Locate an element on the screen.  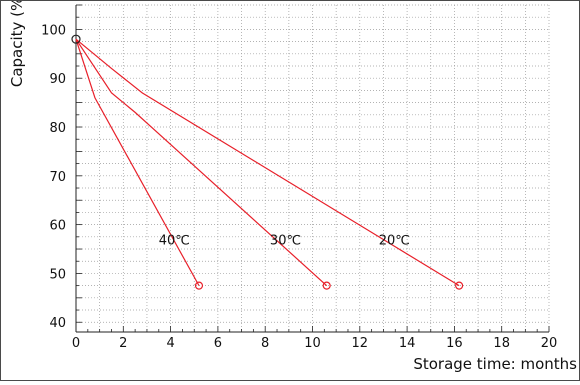
x-tick-label: 8 is located at coordinates (265, 343).